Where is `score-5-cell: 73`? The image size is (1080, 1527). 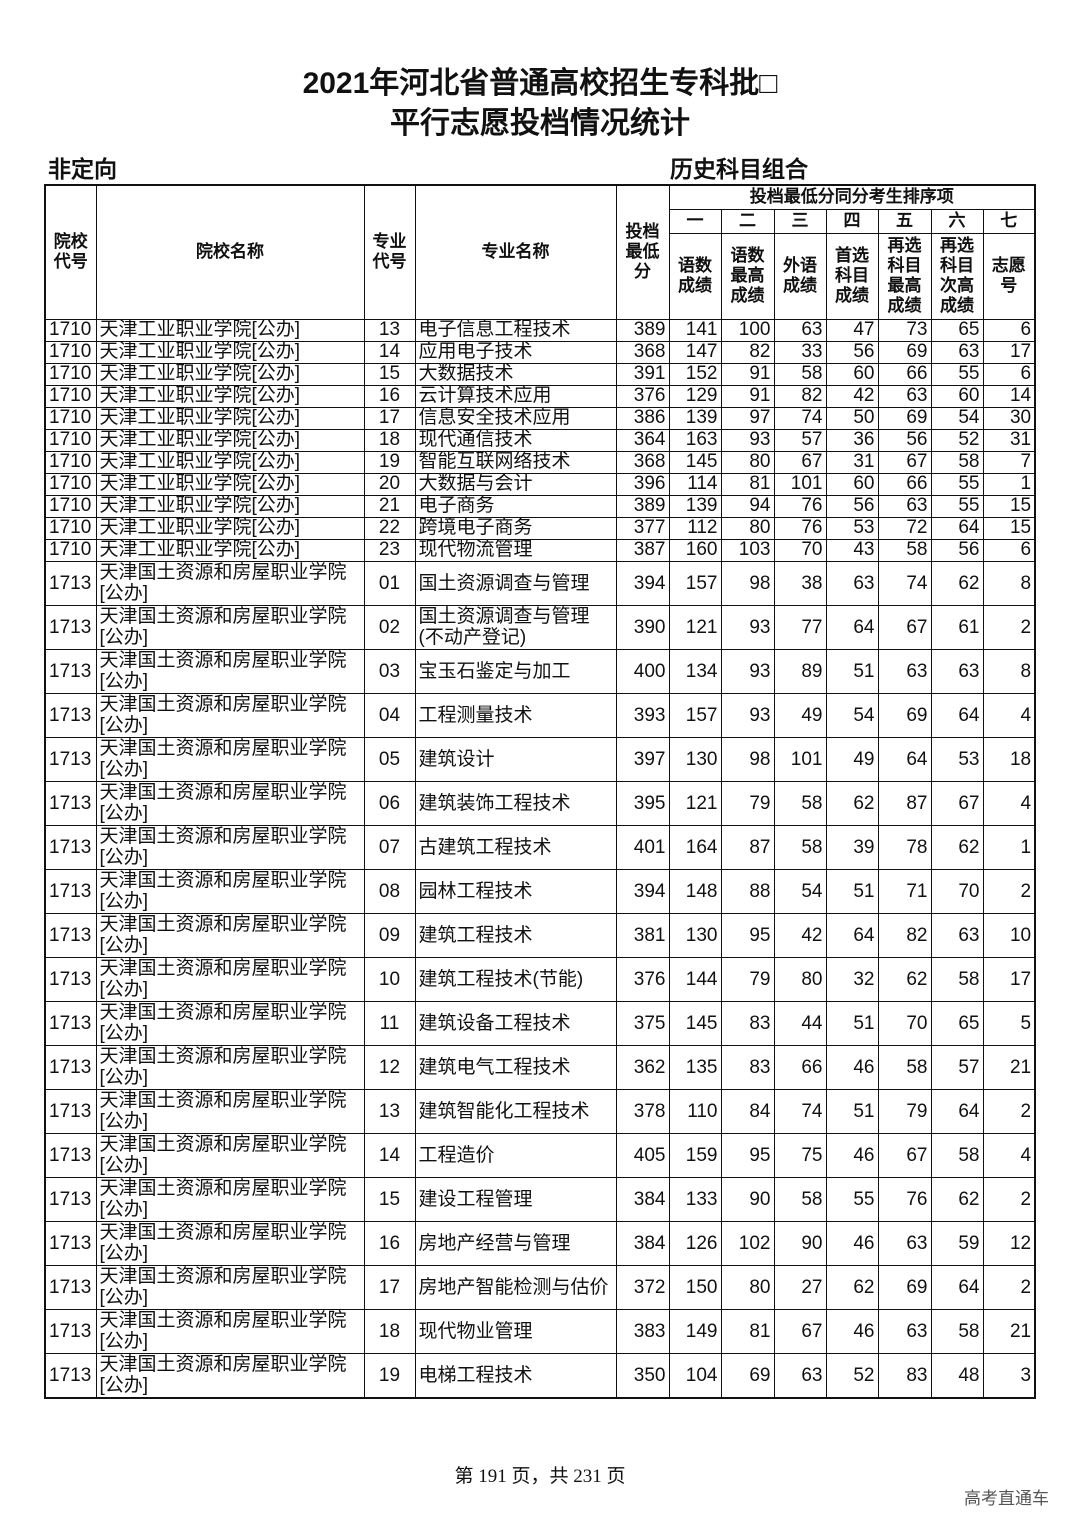 score-5-cell: 73 is located at coordinates (904, 330).